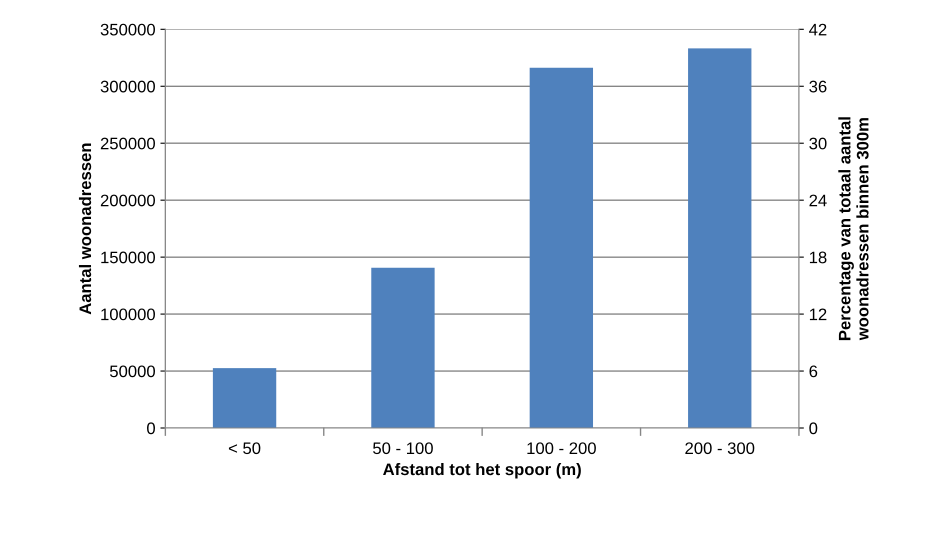  Describe the element at coordinates (127, 30) in the screenshot. I see `y-tick-label: 350000` at that location.